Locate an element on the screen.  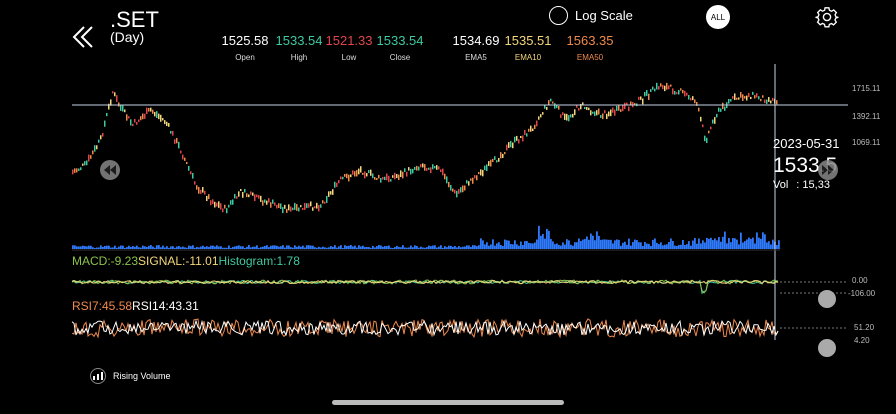
quote-ema5: 1534.69 EMA5 is located at coordinates (476, 48).